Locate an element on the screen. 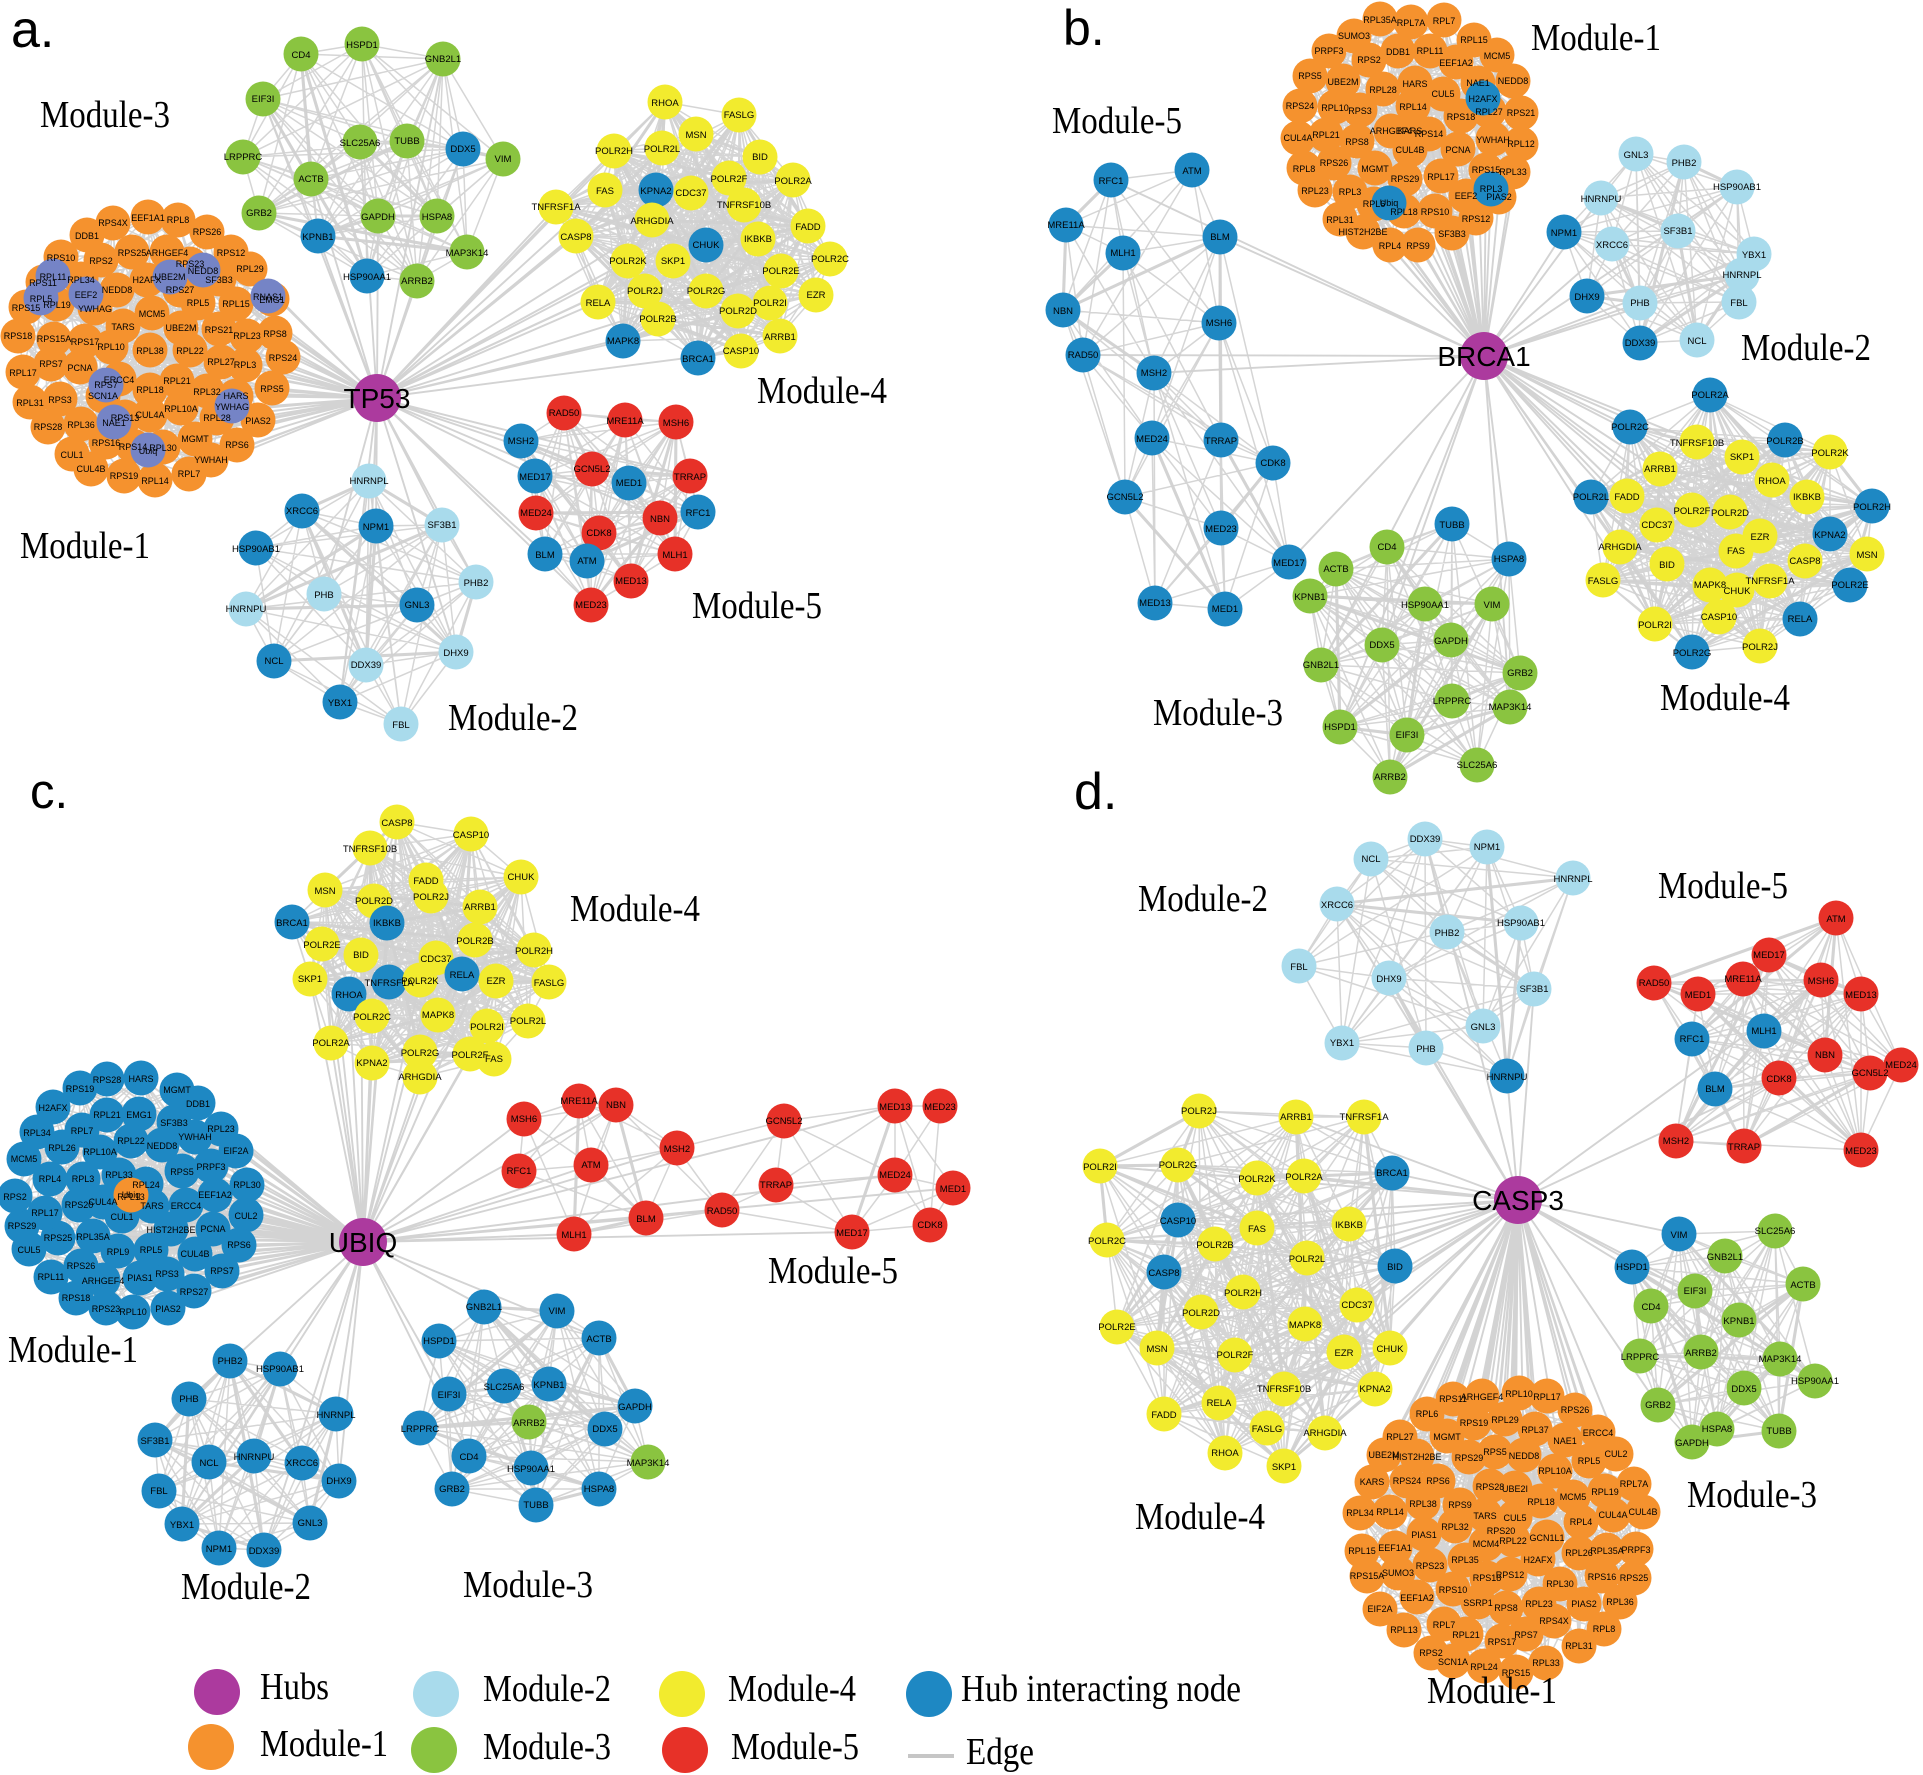 This screenshot has width=1923, height=1775. svg-text: RPL6 is located at coordinates (1374, 204).